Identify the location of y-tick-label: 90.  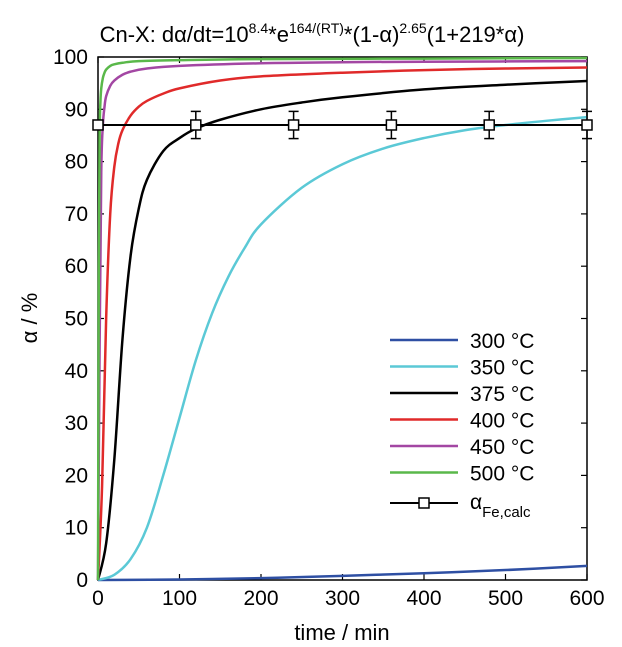
(76, 109).